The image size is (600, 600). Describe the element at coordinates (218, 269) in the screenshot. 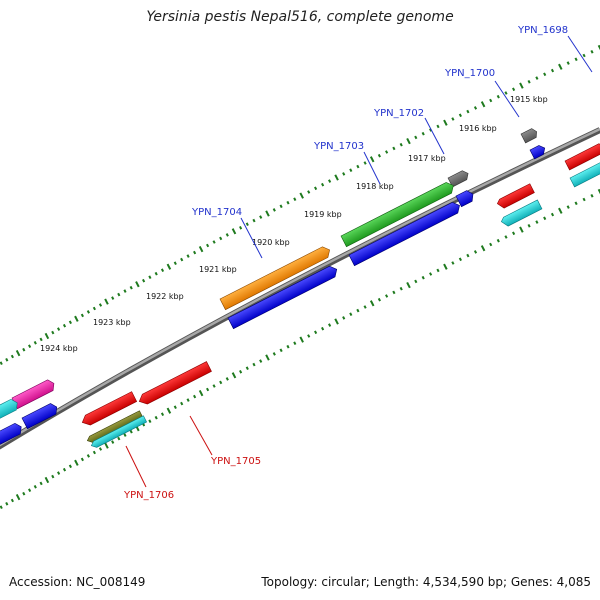

I see `kbp-label-1921: 1921 kbp` at that location.